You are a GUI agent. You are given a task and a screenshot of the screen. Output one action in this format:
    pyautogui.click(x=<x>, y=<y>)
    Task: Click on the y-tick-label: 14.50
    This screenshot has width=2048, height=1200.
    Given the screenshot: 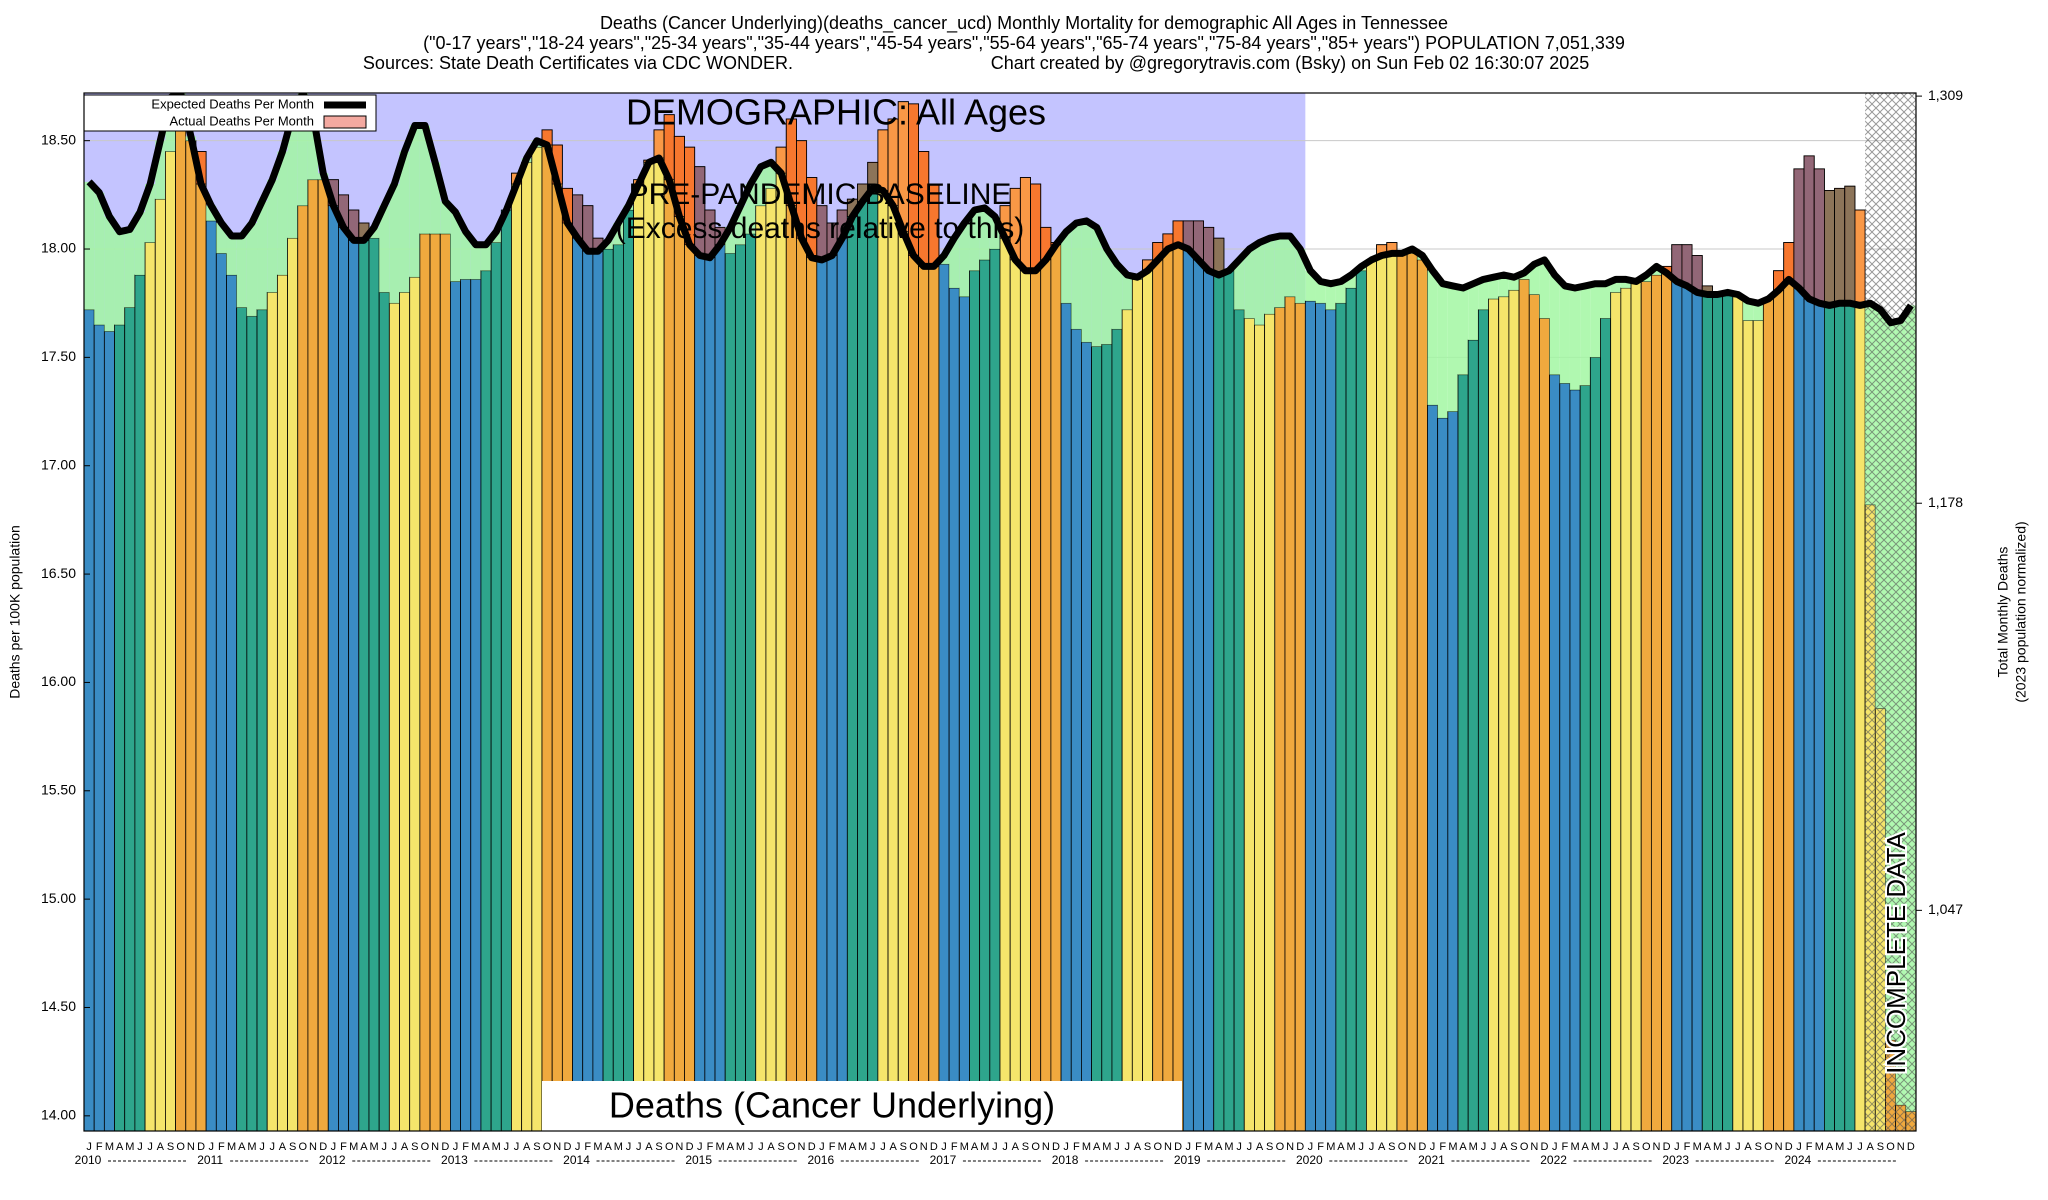 What is the action you would take?
    pyautogui.click(x=58, y=1006)
    